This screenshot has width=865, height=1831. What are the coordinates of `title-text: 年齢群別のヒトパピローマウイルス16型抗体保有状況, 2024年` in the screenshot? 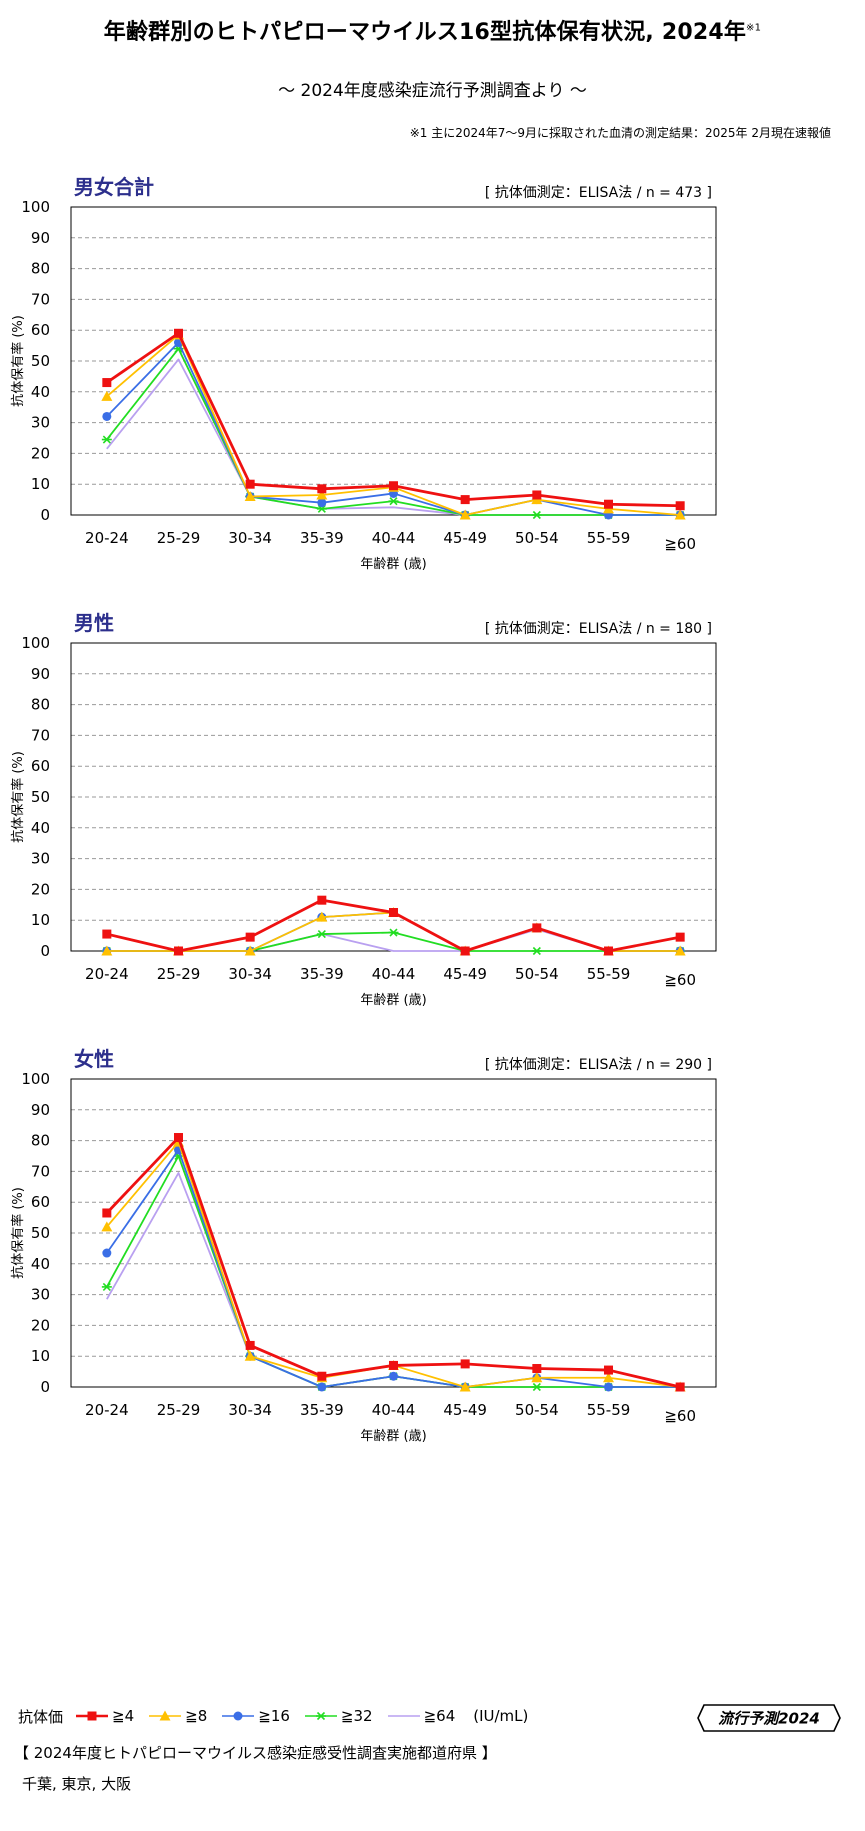 It's located at (425, 32).